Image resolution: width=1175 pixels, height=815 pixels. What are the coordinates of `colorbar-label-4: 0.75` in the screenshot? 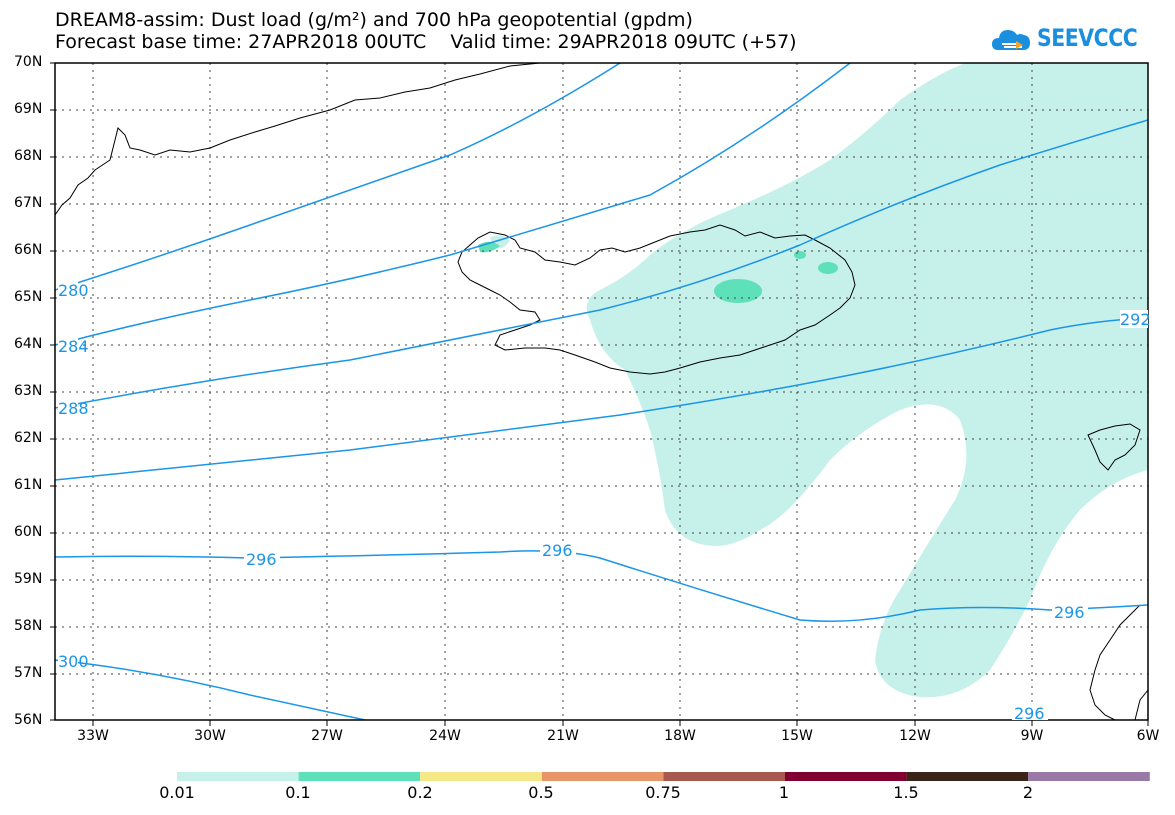 It's located at (663, 792).